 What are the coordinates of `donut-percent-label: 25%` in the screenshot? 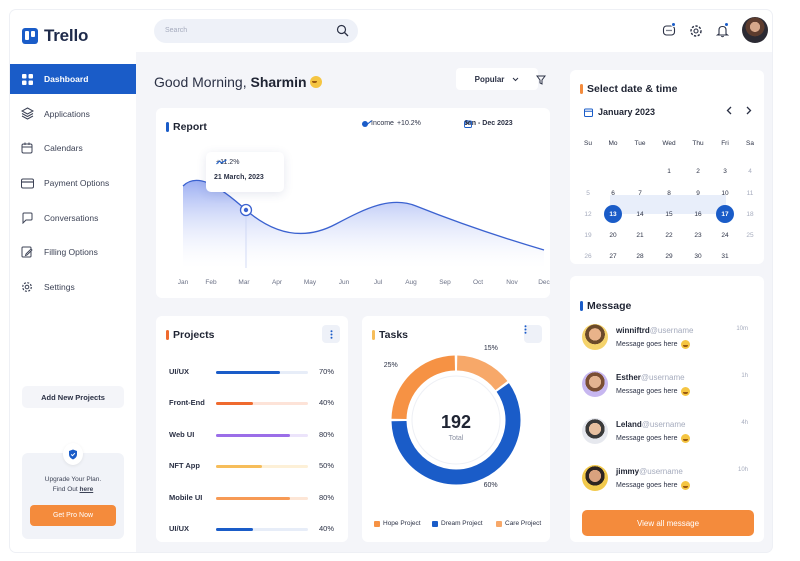 It's located at (390, 365).